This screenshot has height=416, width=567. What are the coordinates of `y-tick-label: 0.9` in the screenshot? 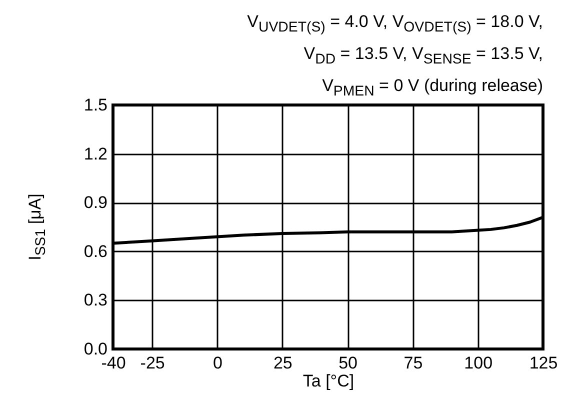 It's located at (96, 202).